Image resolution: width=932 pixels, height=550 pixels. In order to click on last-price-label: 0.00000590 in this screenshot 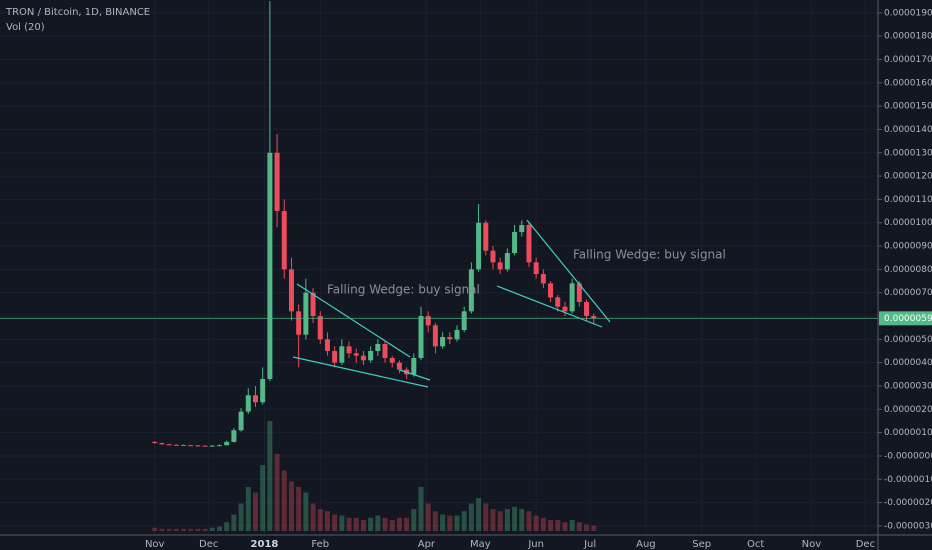, I will do `click(908, 319)`.